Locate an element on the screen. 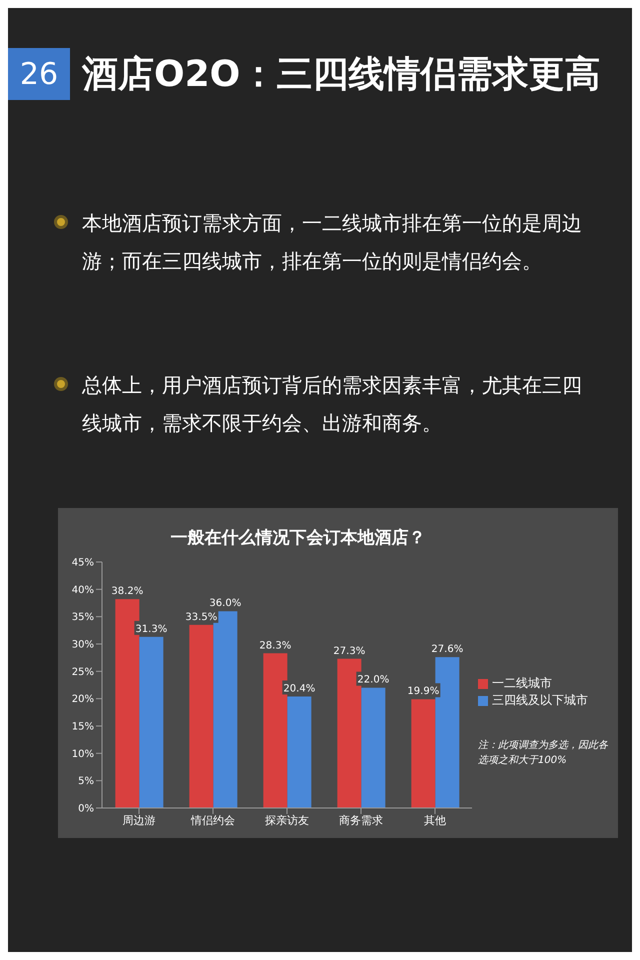  text: 本地酒店预订需求方面，一二线城市排在第一位的是周边游；而在三四线城市，排在第一位的则是情侣约会。 is located at coordinates (332, 242).